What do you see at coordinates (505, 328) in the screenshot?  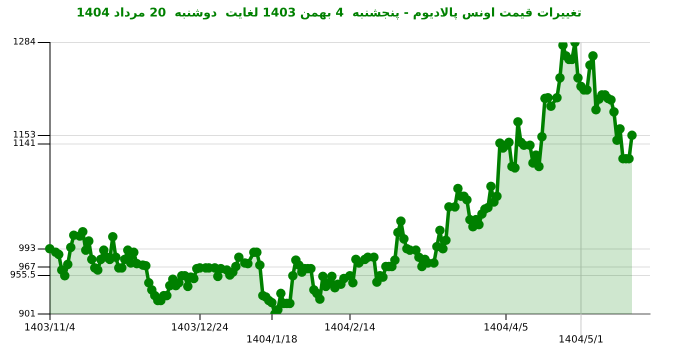 I see `x-tick-label: 1404/4/5` at bounding box center [505, 328].